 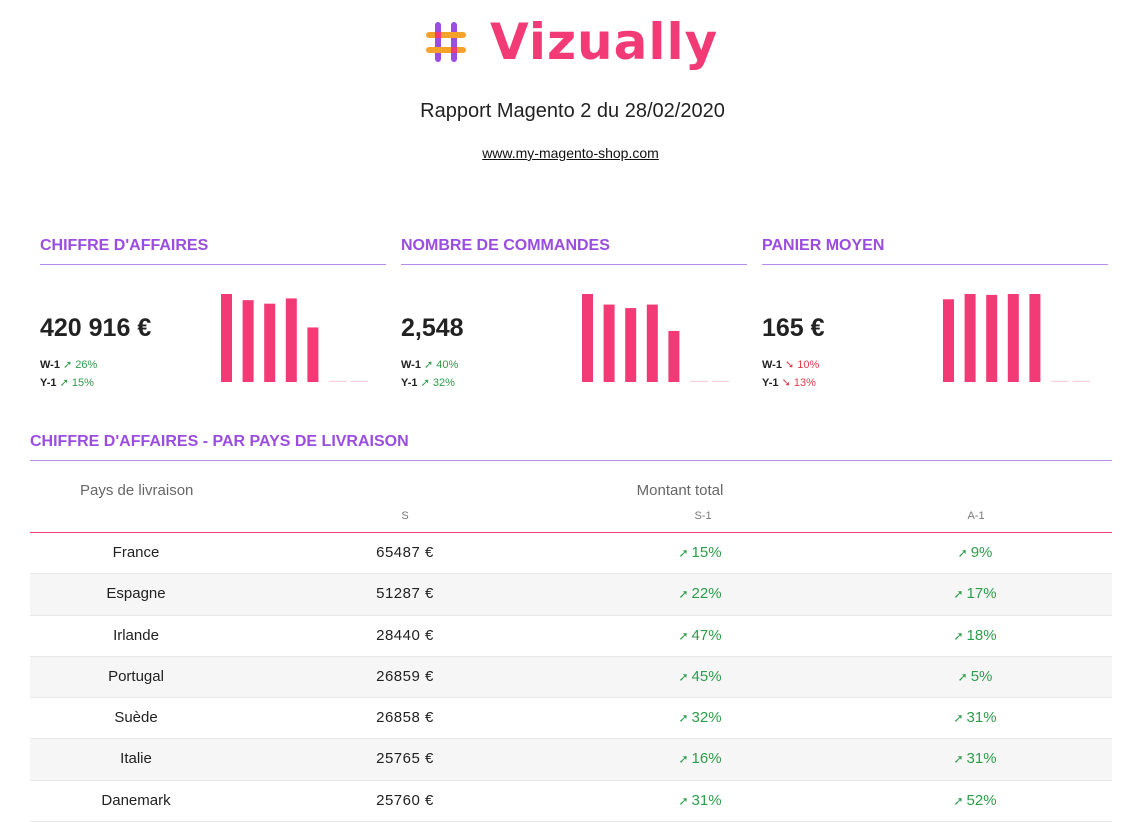 I want to click on kpi-week-delta-value: 40%, so click(x=447, y=365).